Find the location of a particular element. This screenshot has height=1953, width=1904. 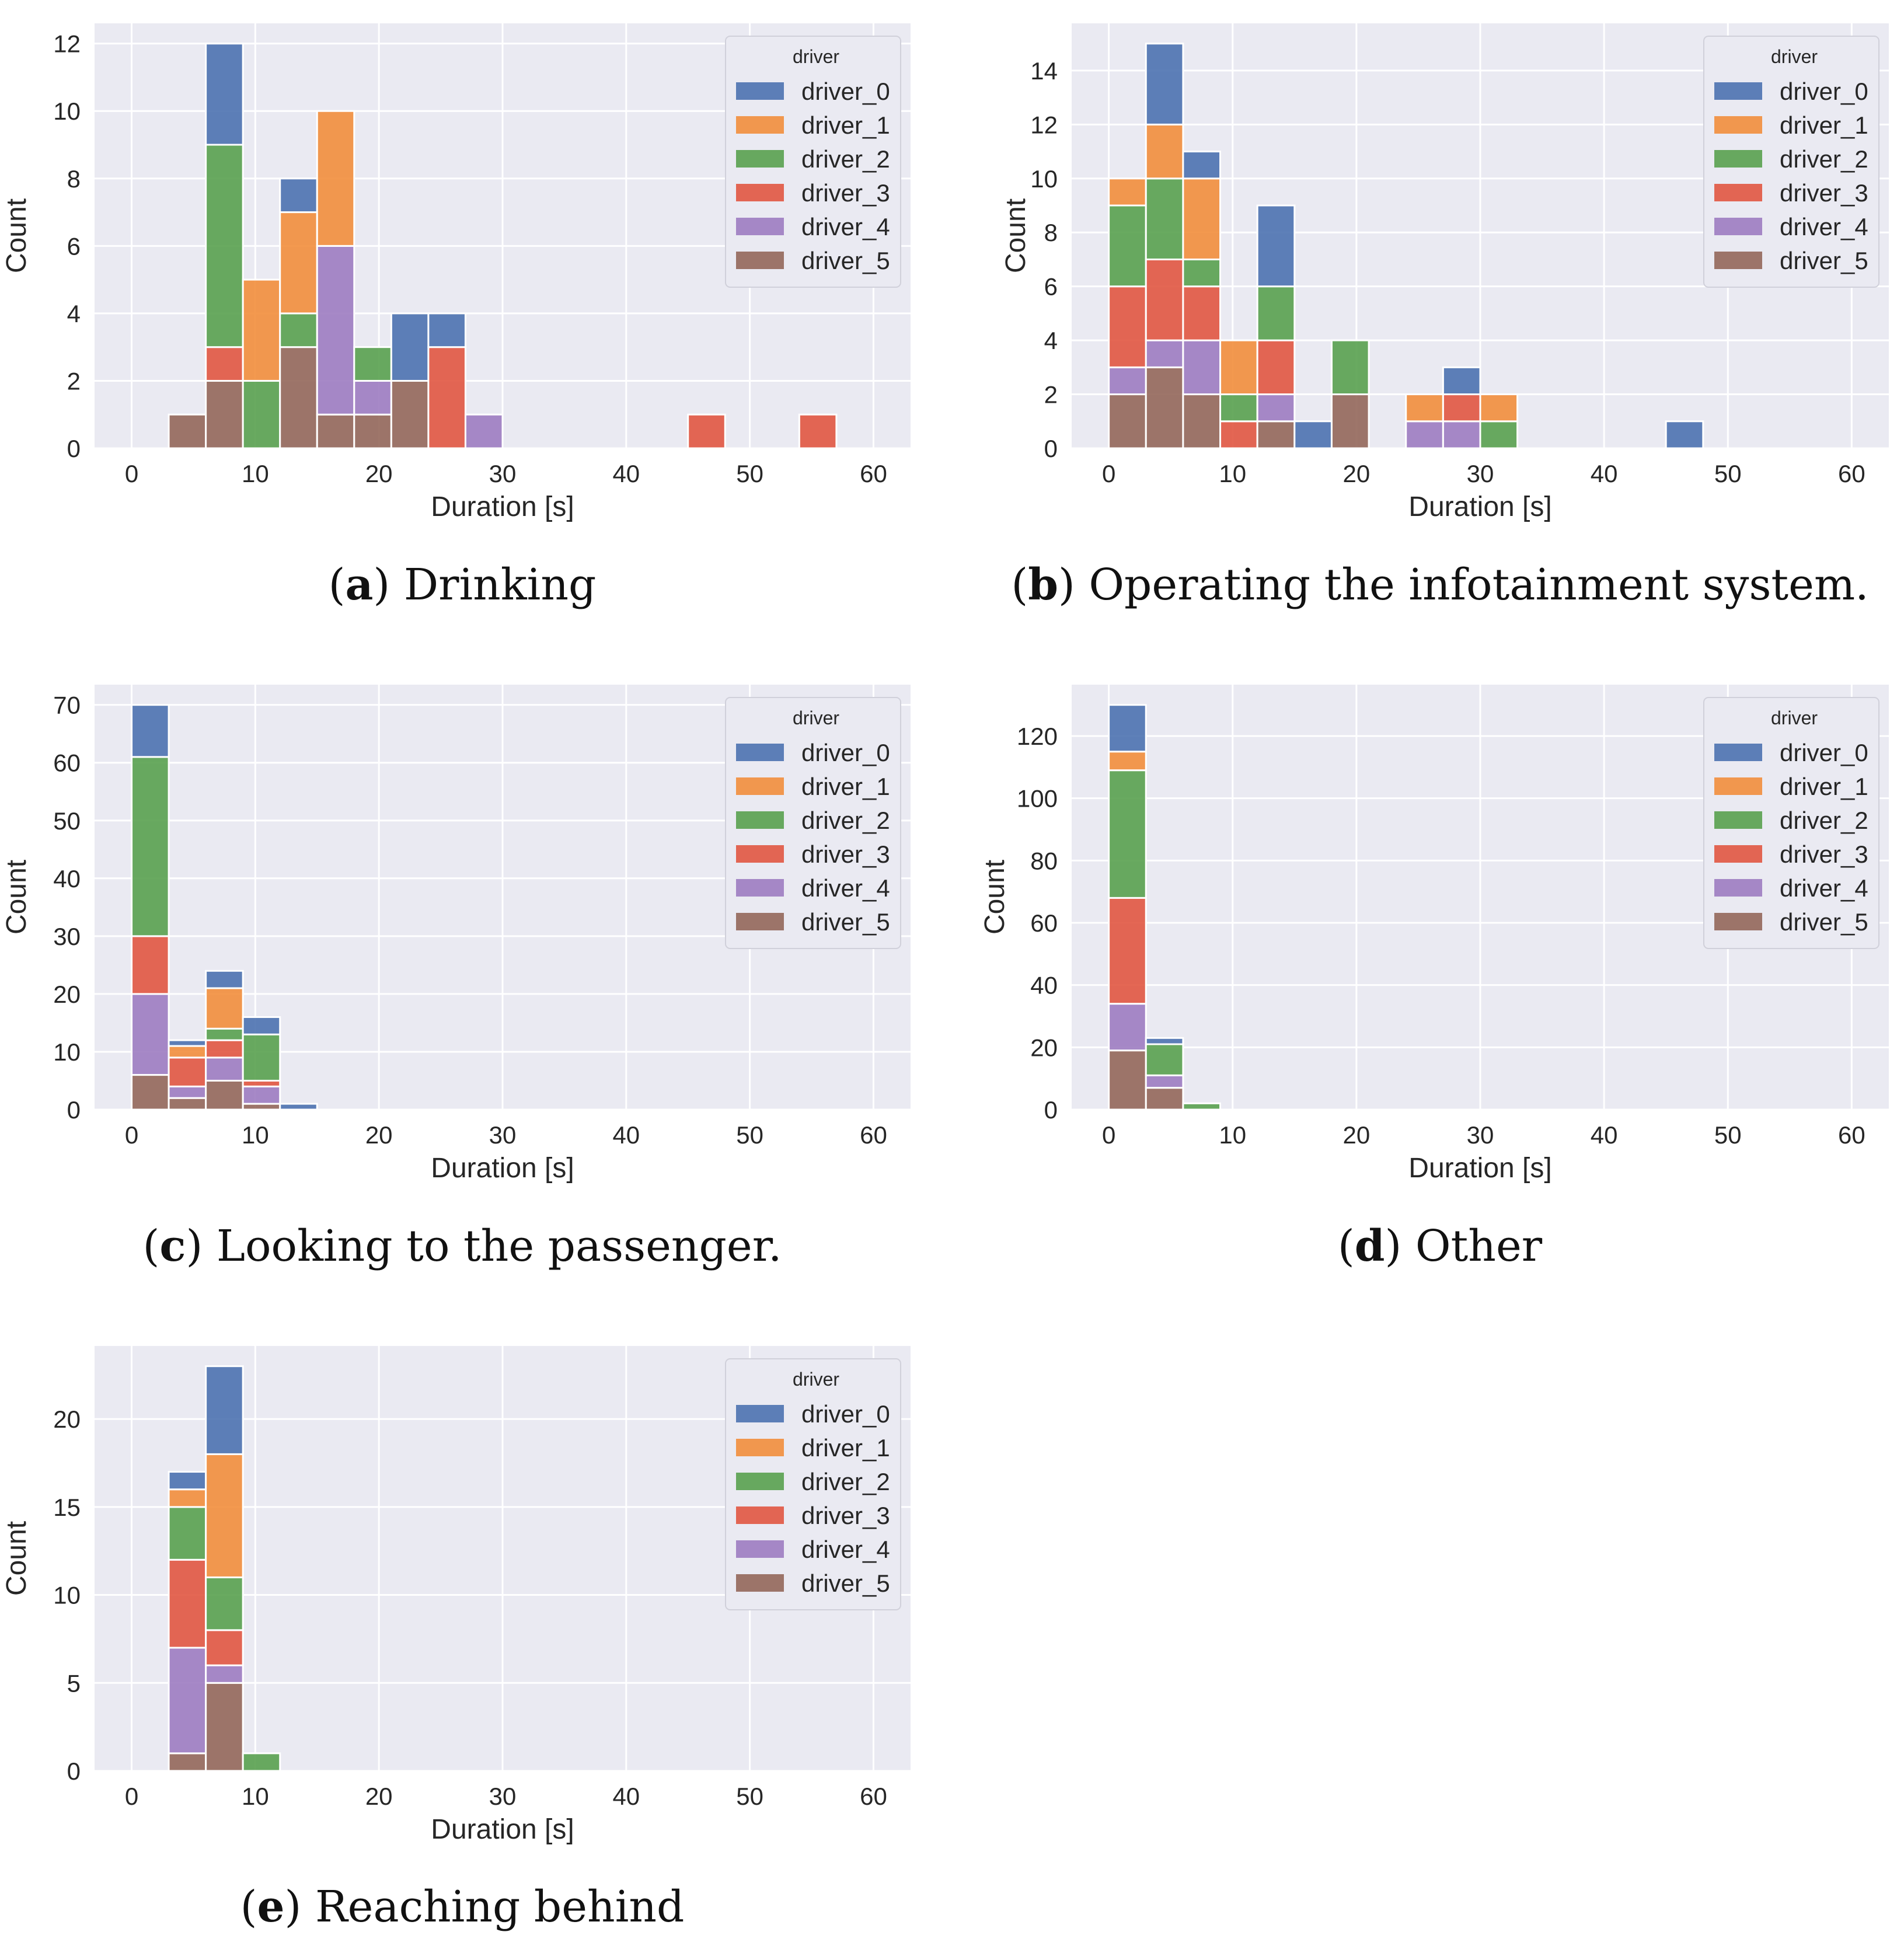

y-tick-label: 12 is located at coordinates (1044, 124).